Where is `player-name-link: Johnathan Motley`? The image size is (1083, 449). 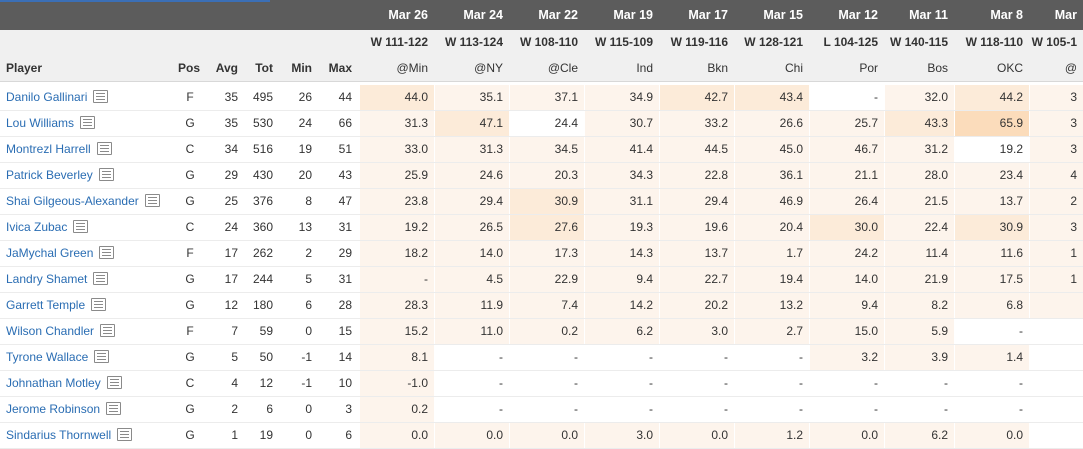
player-name-link: Johnathan Motley is located at coordinates (53, 383).